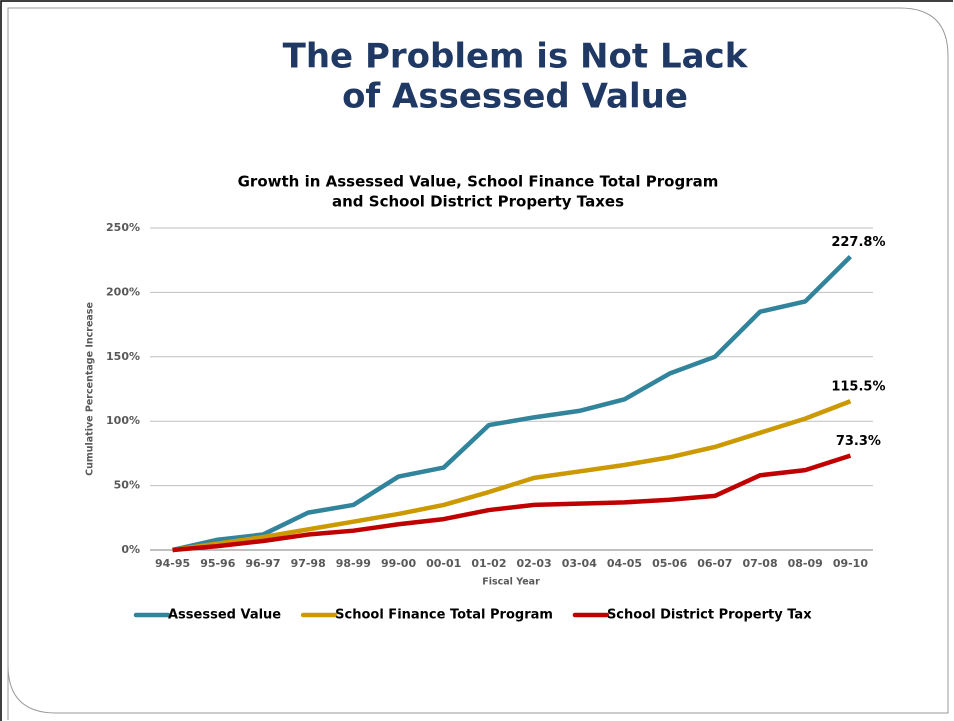 This screenshot has height=721, width=954. I want to click on legend-label: School District Property Tax, so click(709, 615).